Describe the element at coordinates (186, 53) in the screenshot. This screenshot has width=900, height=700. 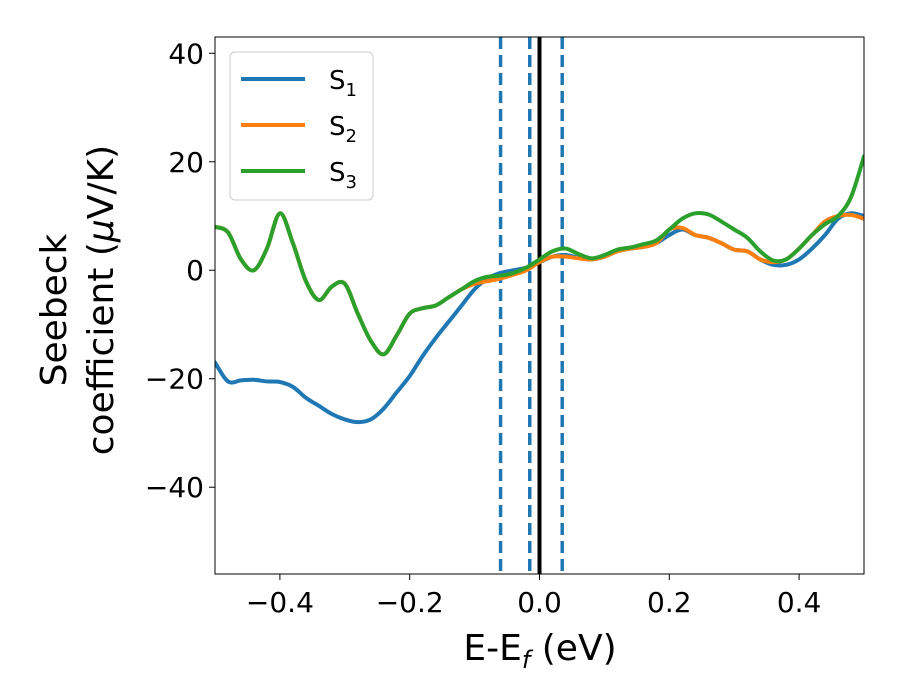
I see `y-tick-label: 40` at that location.